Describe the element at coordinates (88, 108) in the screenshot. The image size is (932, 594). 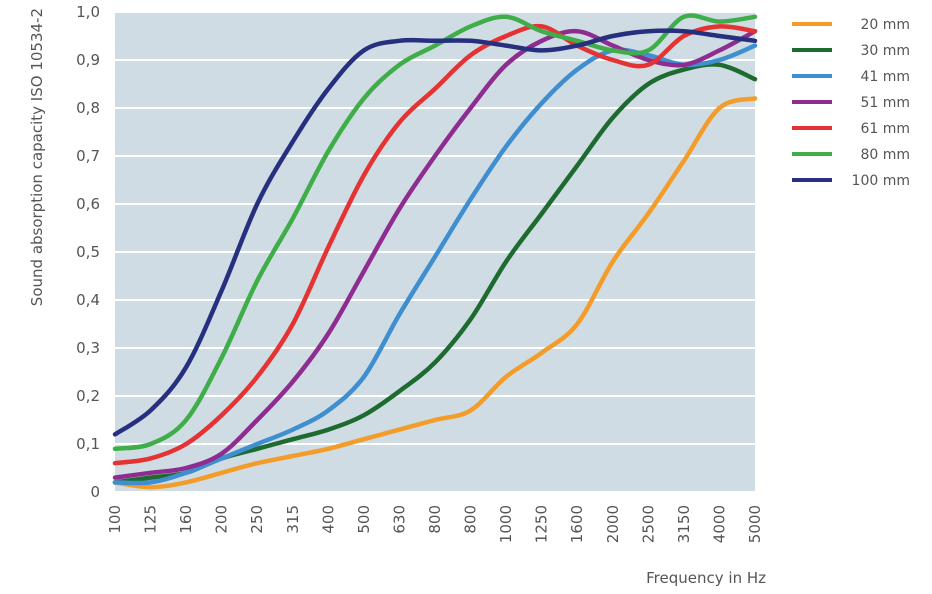
I see `y-tick-label: 0,8` at that location.